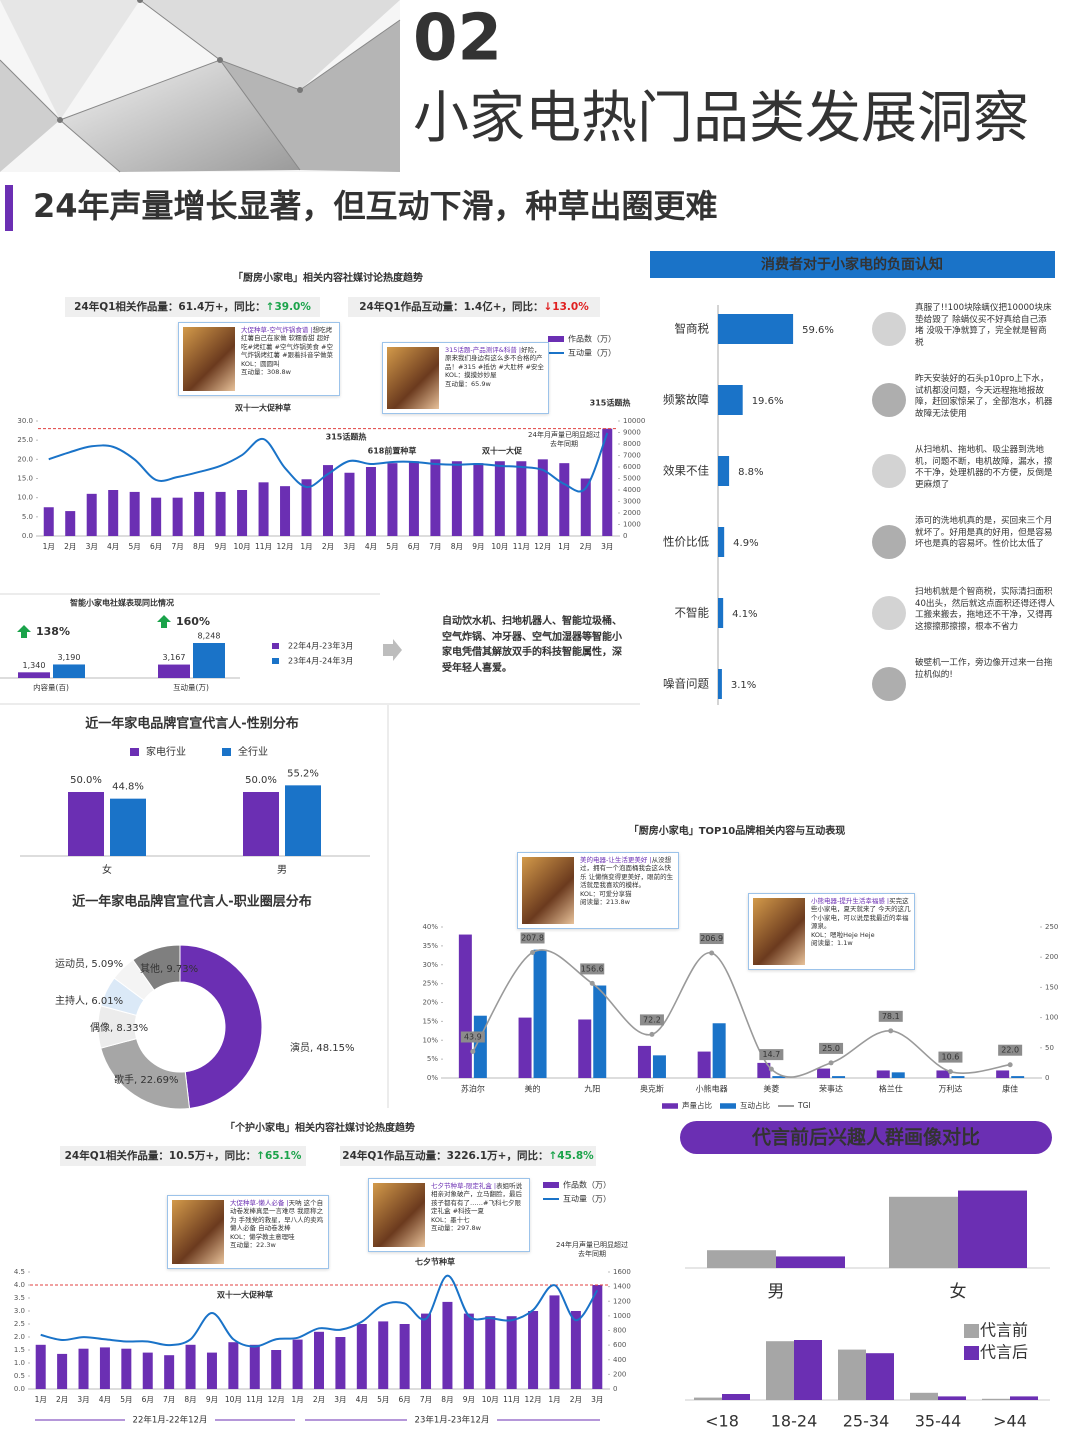 This screenshot has width=1080, height=1440. I want to click on growth-arrow, so click(164, 621).